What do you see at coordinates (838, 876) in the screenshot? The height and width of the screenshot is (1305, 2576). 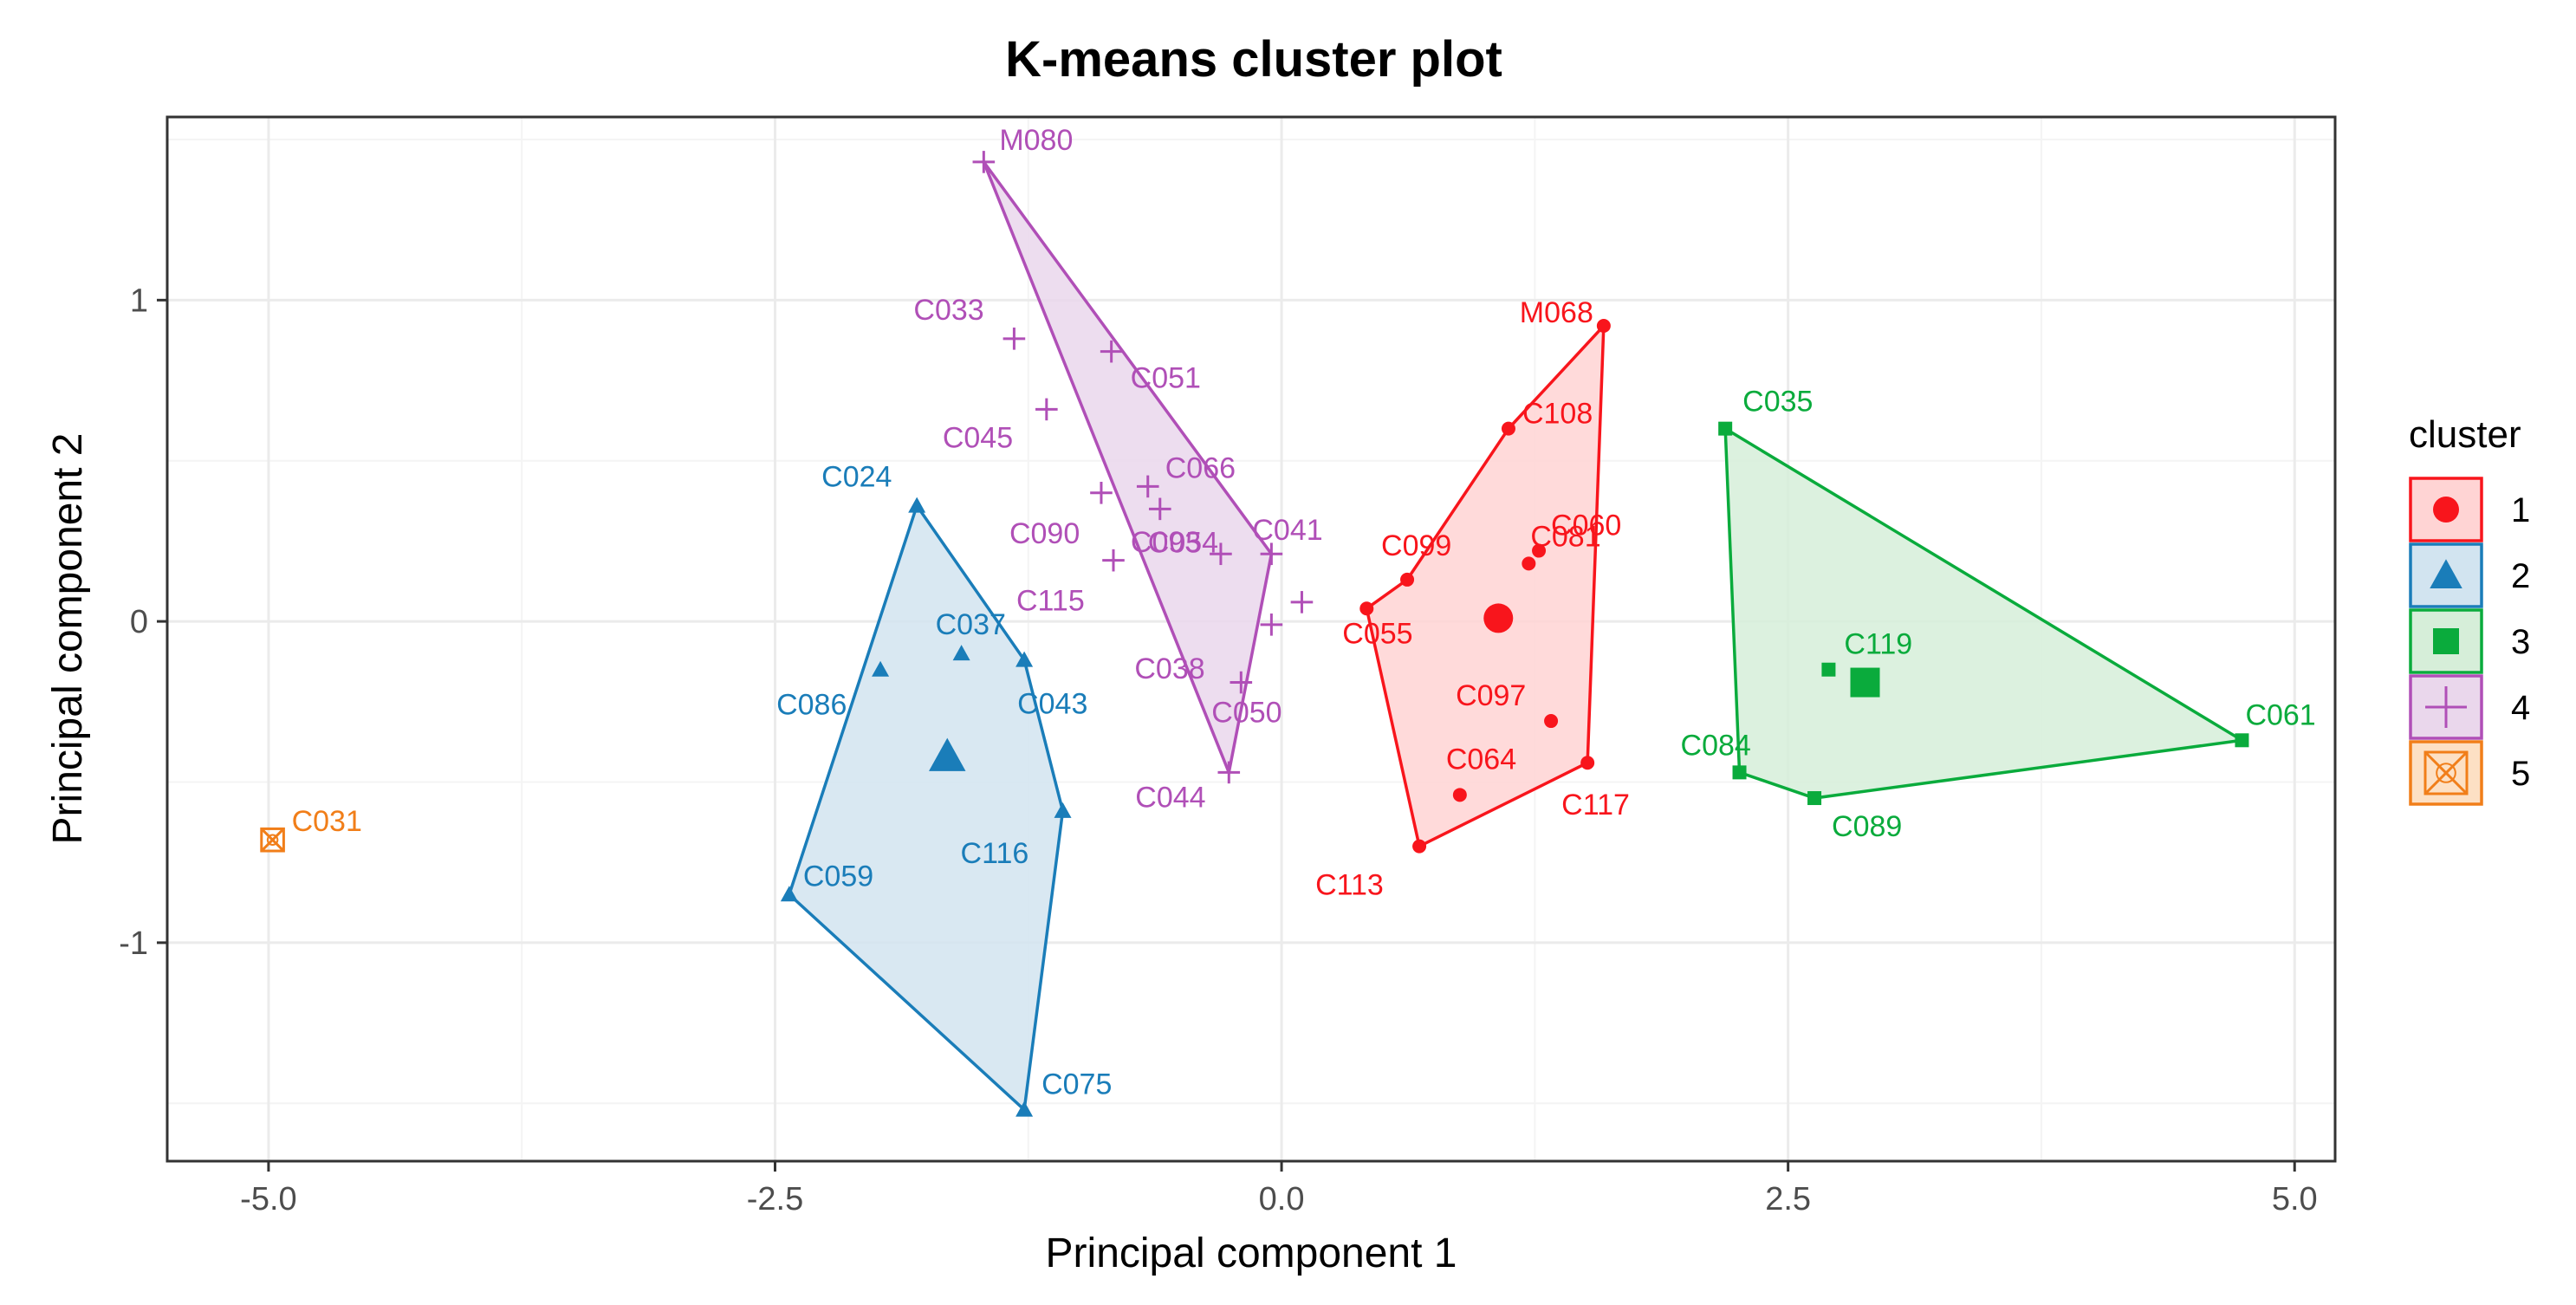 I see `point-label: C059` at bounding box center [838, 876].